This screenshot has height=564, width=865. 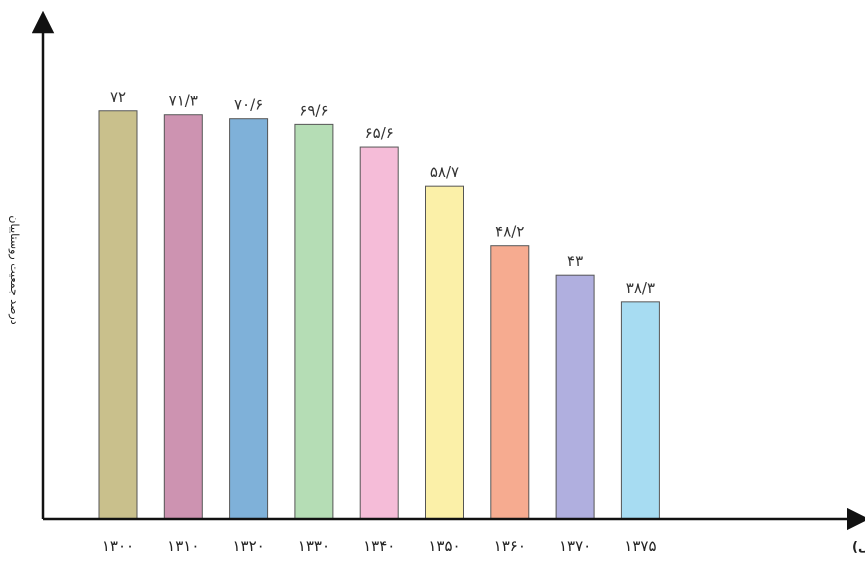 What do you see at coordinates (640, 288) in the screenshot?
I see `value-label-8: ۳۸/۳` at bounding box center [640, 288].